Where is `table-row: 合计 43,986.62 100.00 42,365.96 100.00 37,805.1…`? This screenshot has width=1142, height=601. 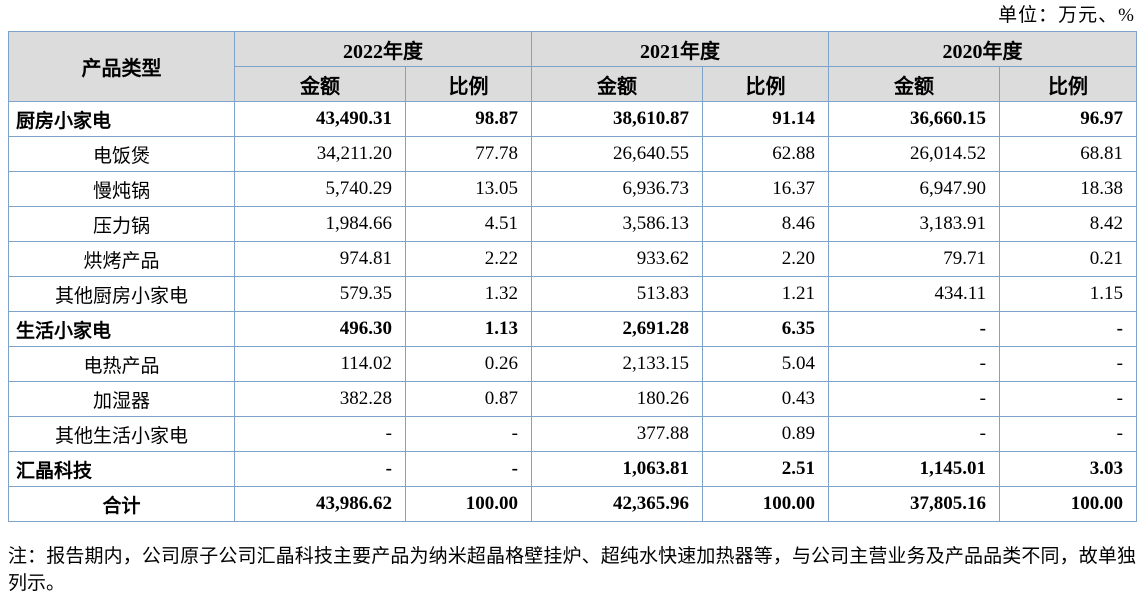 table-row: 合计 43,986.62 100.00 42,365.96 100.00 37,805.1… is located at coordinates (572, 504).